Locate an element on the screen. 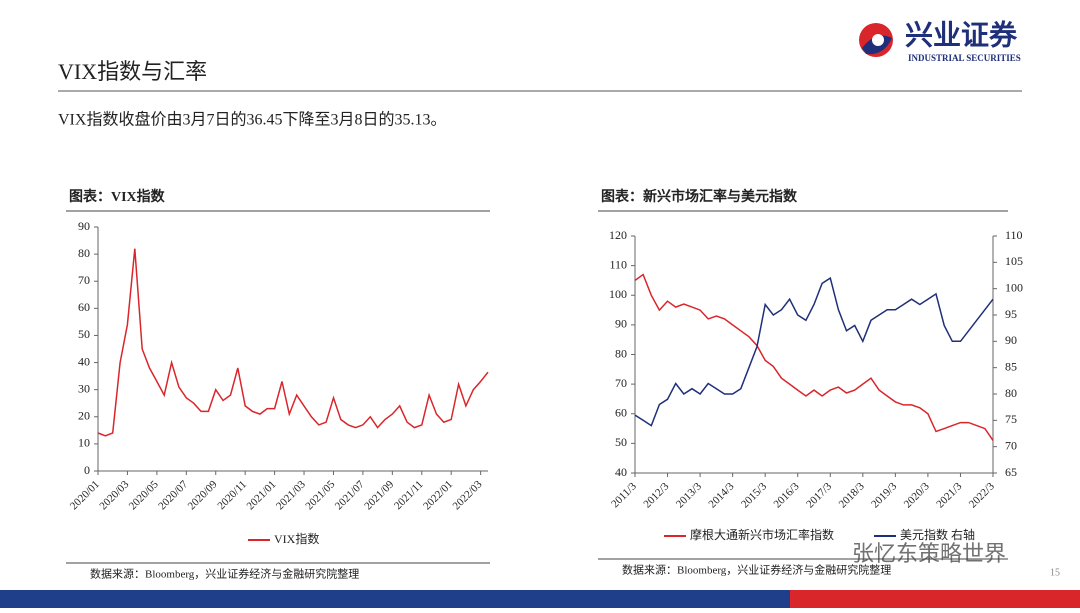  x-tick-label: 2022/01 is located at coordinates (438, 495).